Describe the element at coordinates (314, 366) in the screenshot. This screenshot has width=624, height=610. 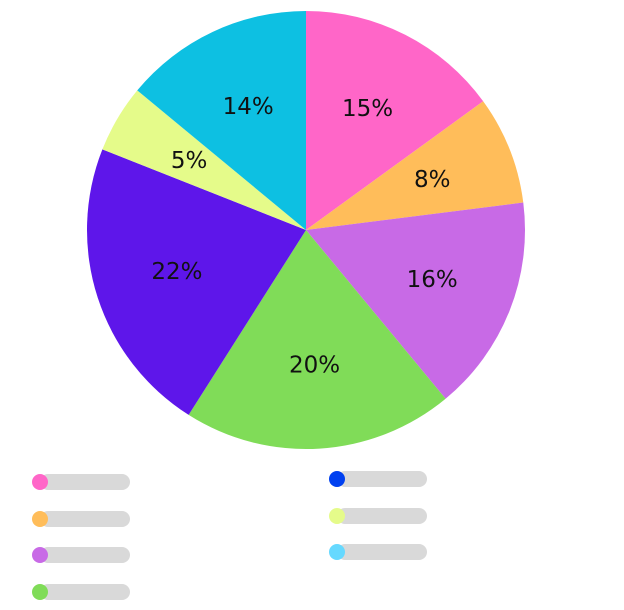
I see `slice-label: 20%` at that location.